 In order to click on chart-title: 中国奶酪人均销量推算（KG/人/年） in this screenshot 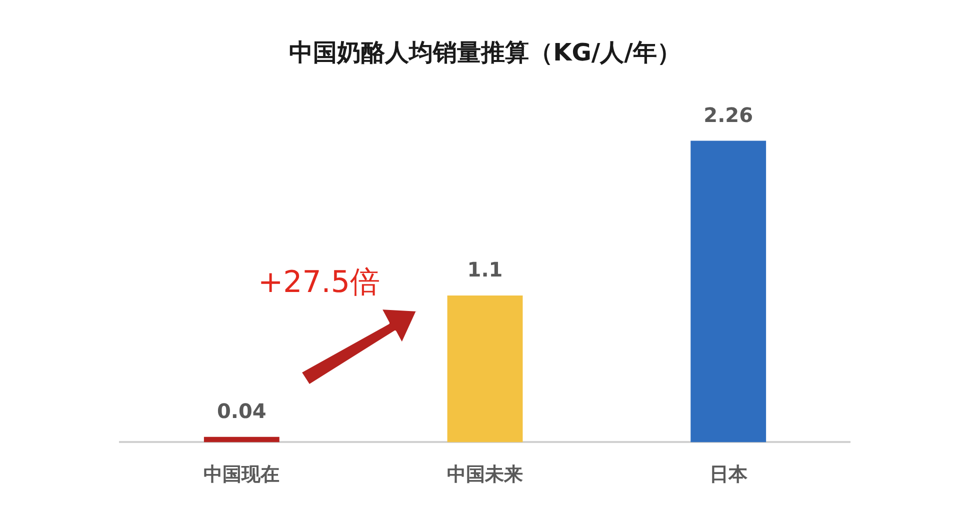, I will do `click(485, 52)`.